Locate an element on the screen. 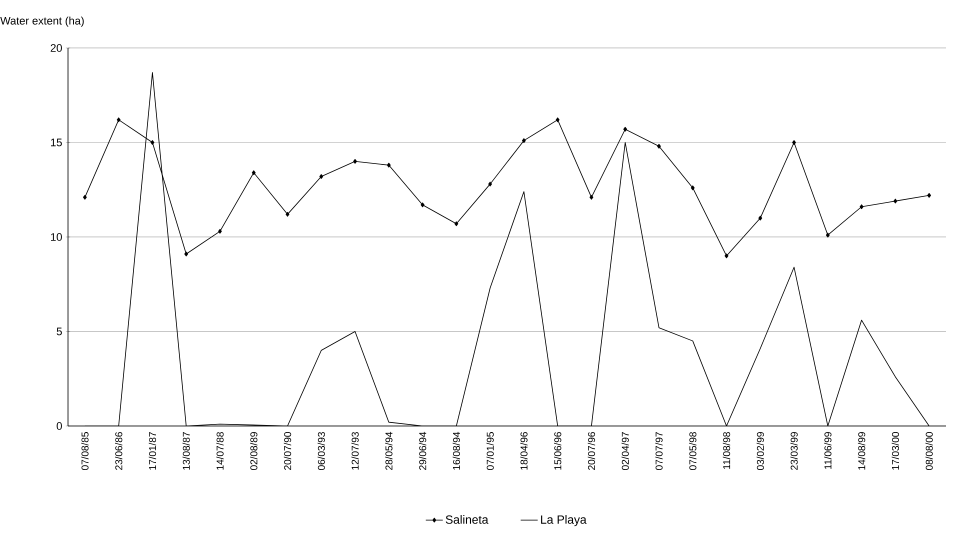 The image size is (957, 545). x-tick-label: 16/08/94 is located at coordinates (456, 451).